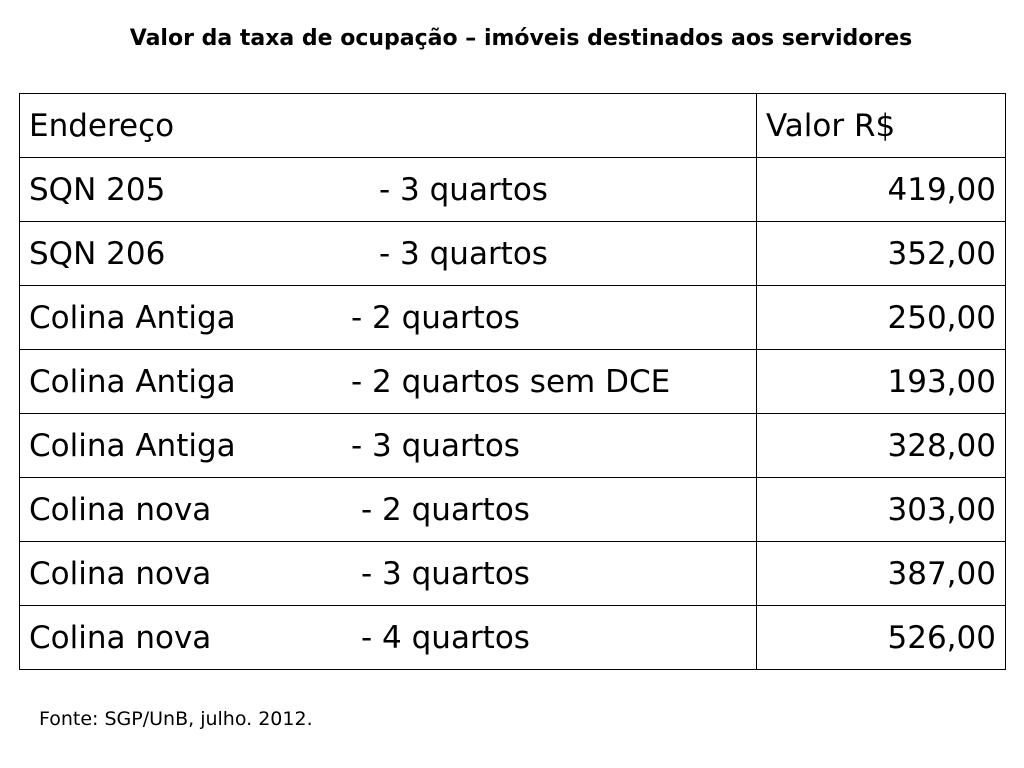 The height and width of the screenshot is (768, 1024). I want to click on header-value: Valor R$, so click(881, 125).